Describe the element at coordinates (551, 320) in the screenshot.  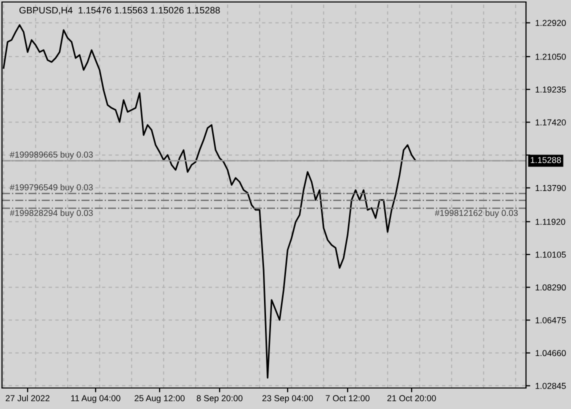
I see `y-tick-label: 1.06475` at that location.